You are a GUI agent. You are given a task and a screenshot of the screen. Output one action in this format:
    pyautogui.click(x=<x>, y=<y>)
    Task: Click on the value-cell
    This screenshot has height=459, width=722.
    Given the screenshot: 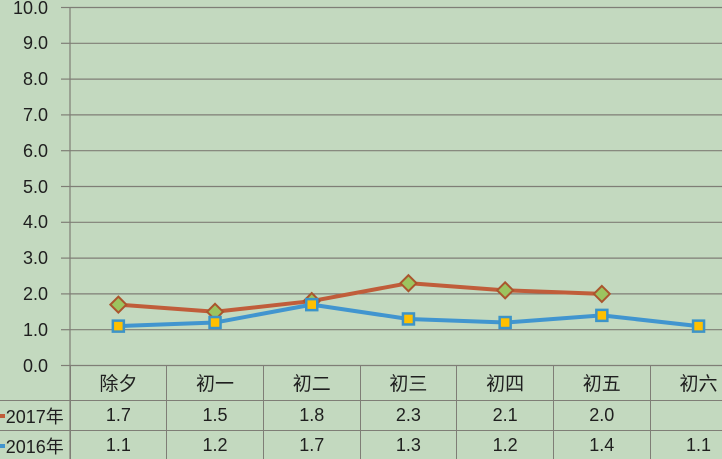 What is the action you would take?
    pyautogui.click(x=685, y=415)
    